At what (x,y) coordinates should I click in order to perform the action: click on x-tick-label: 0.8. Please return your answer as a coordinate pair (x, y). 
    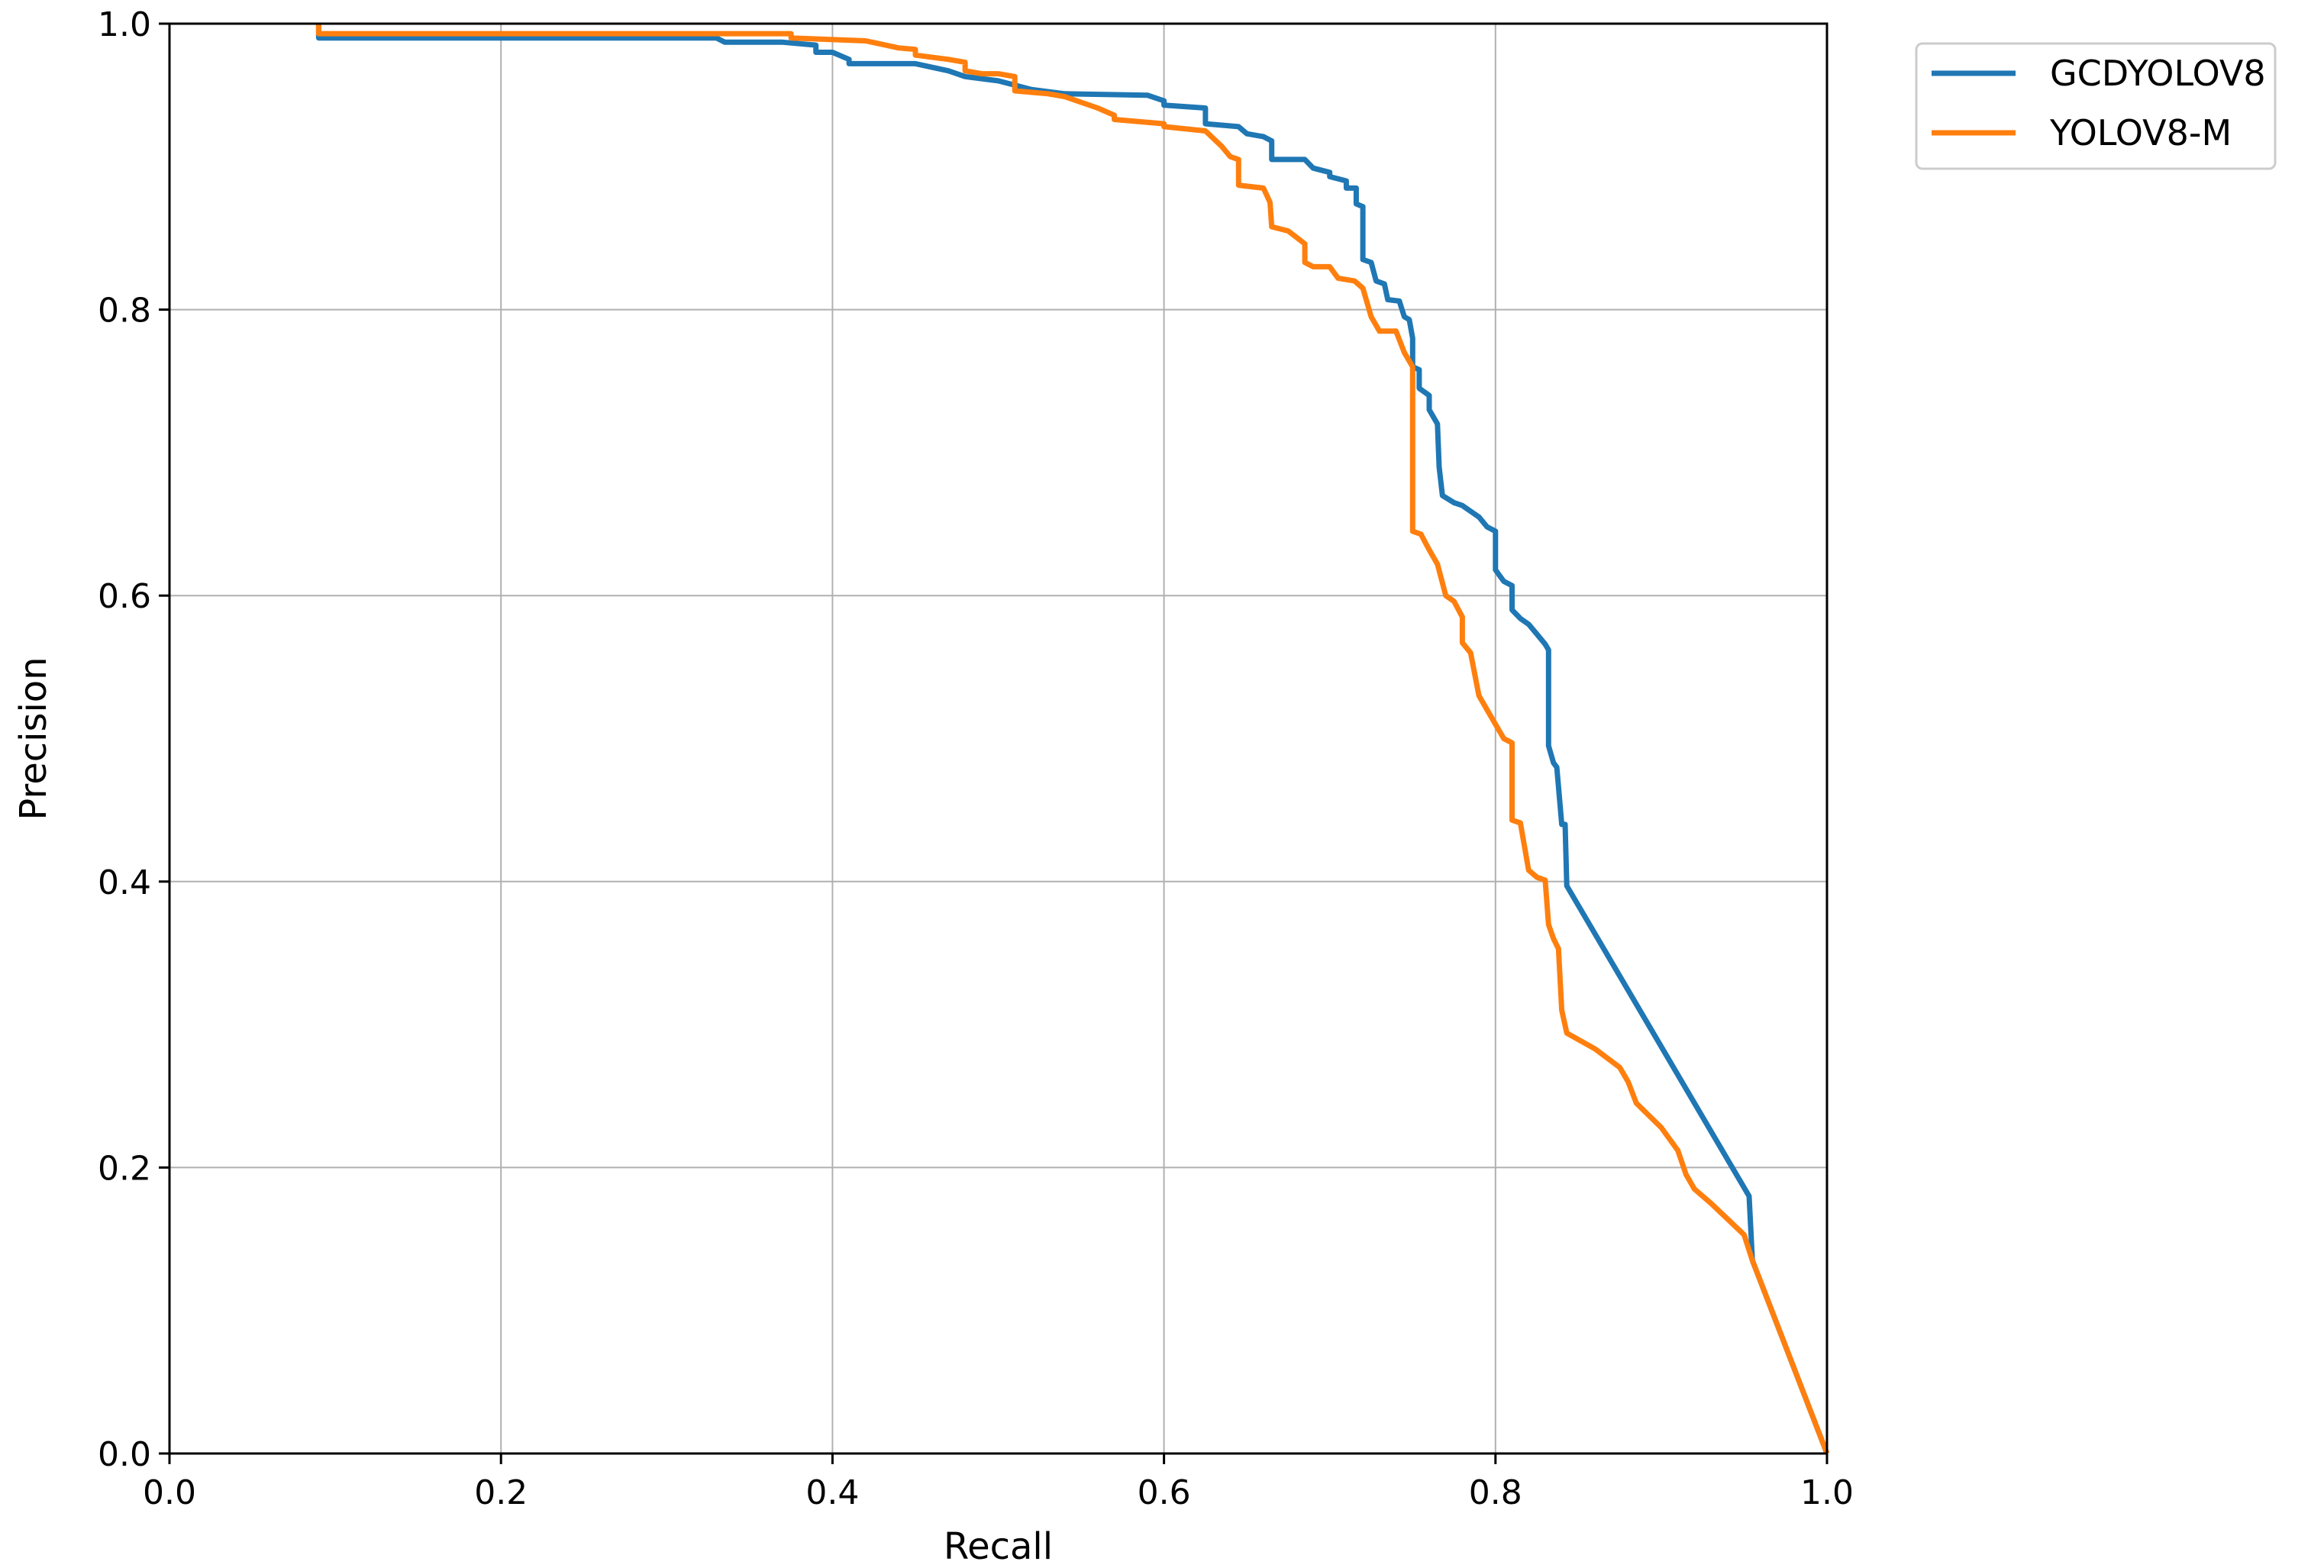
    Looking at the image, I should click on (1495, 1492).